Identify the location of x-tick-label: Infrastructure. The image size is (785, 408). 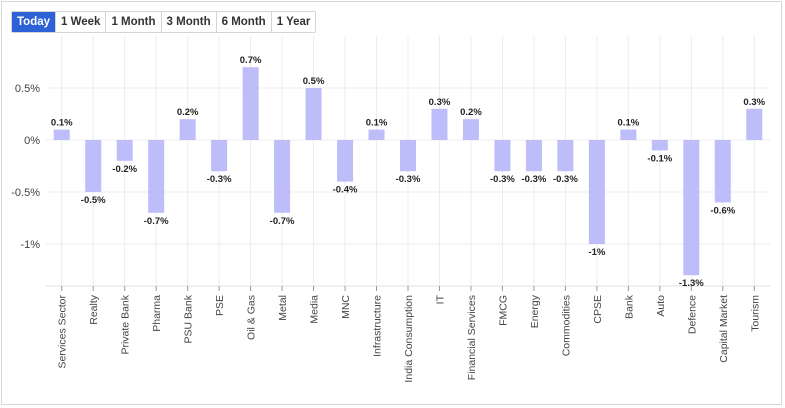
(378, 326).